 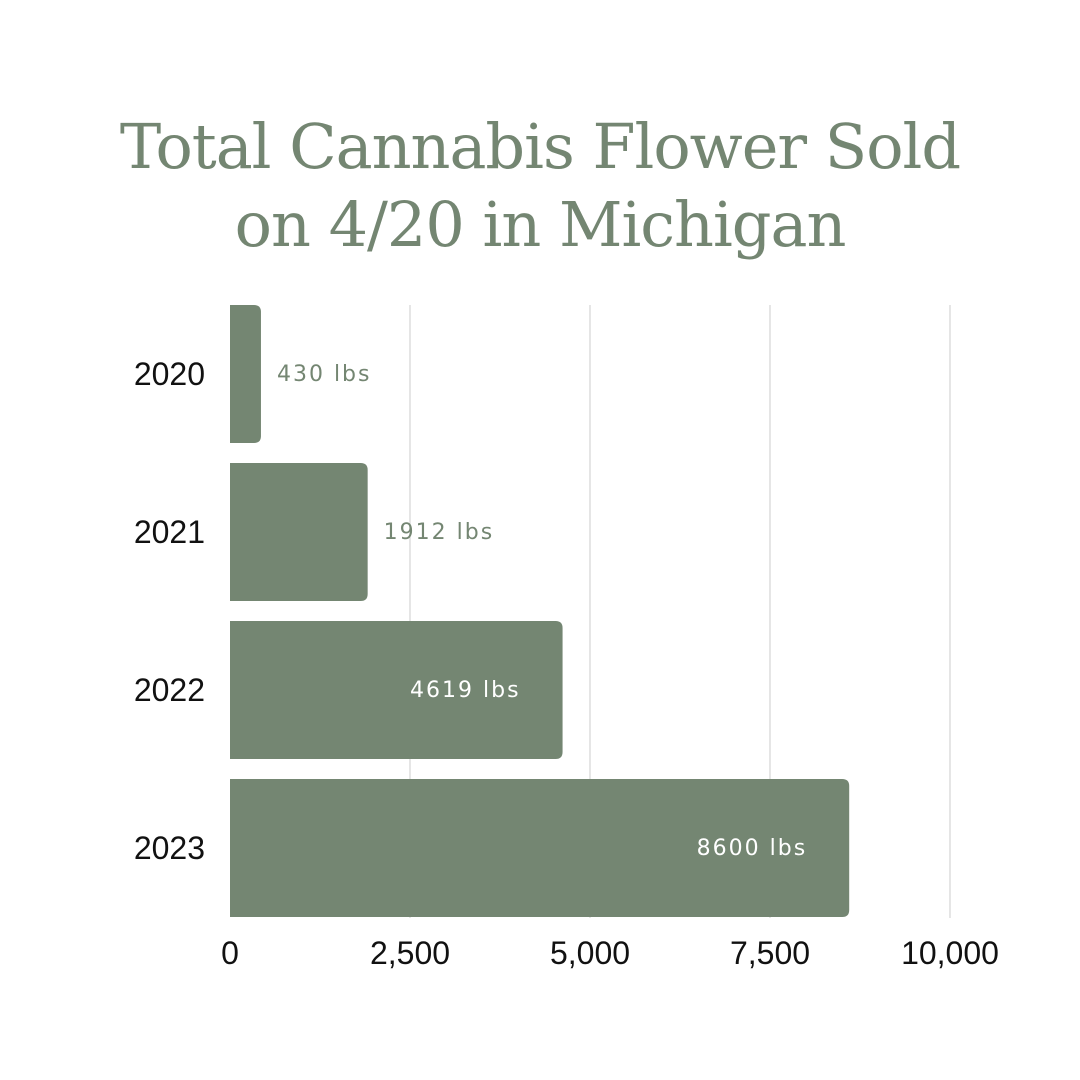 I want to click on x-tick-label: 5,000, so click(x=590, y=953).